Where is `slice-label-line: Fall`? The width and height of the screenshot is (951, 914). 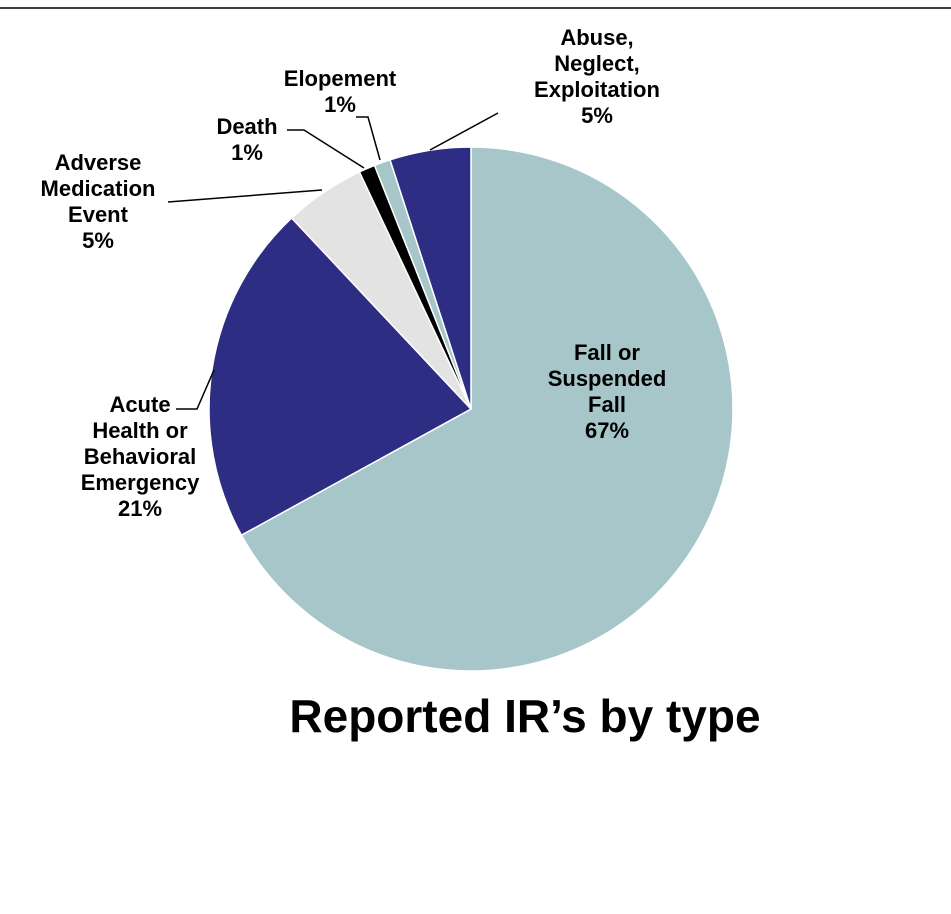
slice-label-line: Fall is located at coordinates (607, 404).